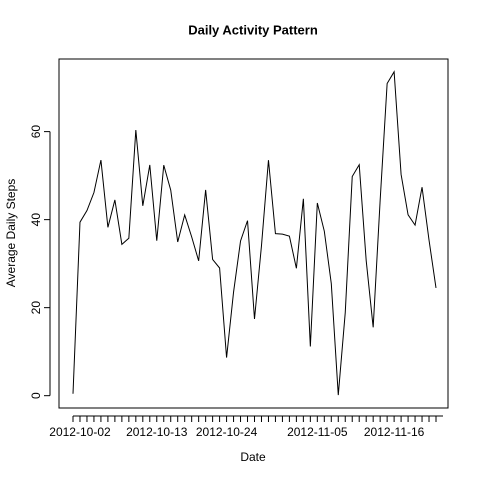  I want to click on y-tick-label: 20, so click(36, 308).